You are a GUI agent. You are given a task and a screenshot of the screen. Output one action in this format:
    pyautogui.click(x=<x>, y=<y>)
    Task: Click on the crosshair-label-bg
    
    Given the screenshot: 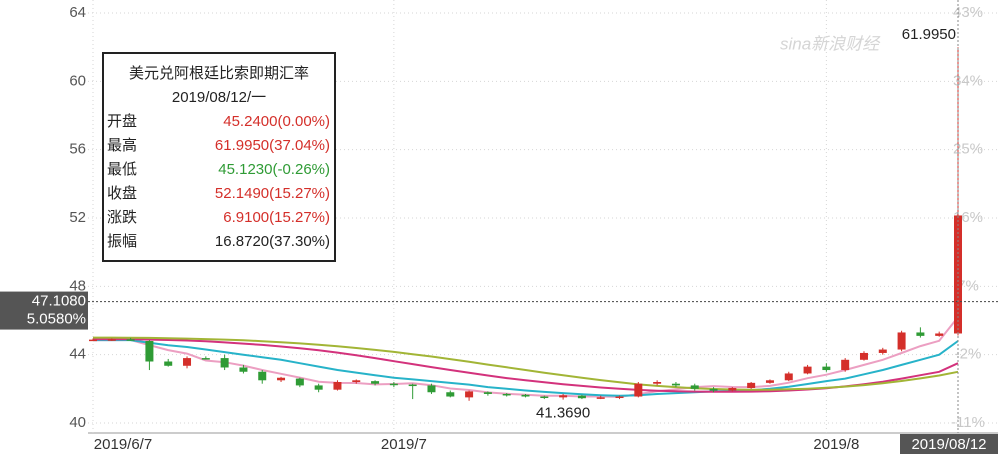 What is the action you would take?
    pyautogui.click(x=44, y=310)
    